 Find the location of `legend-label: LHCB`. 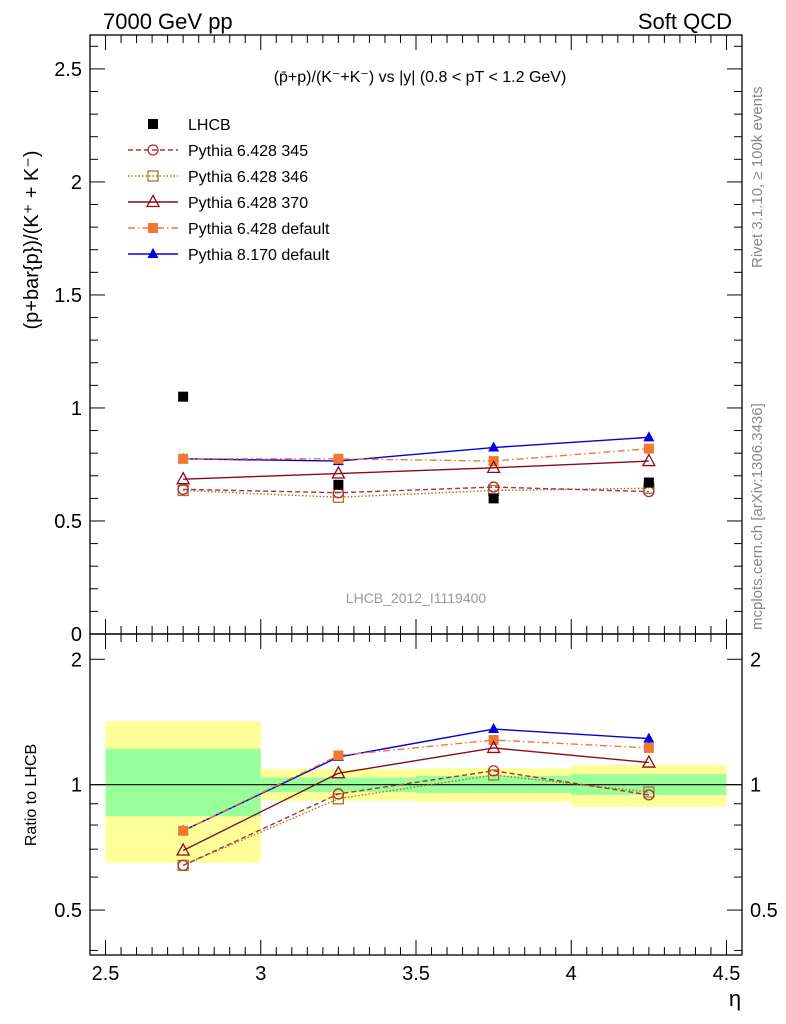

legend-label: LHCB is located at coordinates (209, 125).